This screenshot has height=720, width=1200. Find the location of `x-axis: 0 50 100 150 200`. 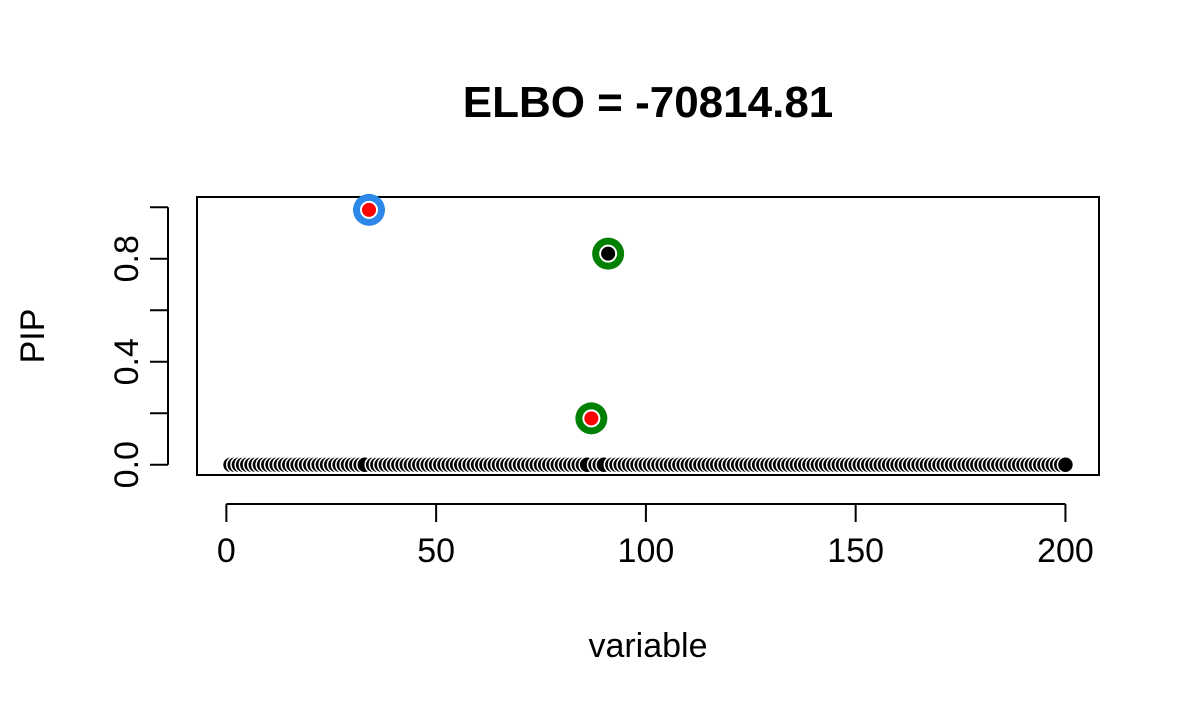

x-axis: 0 50 100 150 200 is located at coordinates (655, 536).